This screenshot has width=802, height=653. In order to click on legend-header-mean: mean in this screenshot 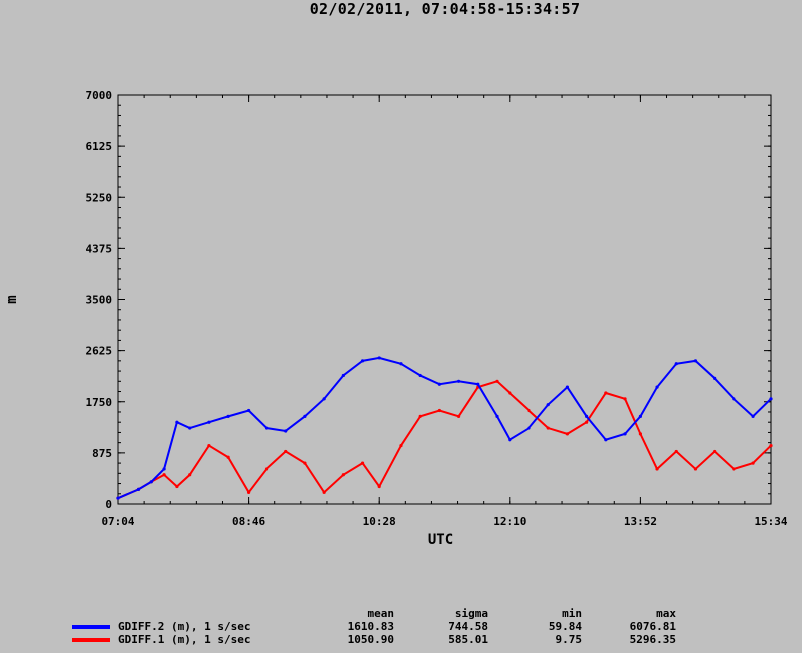, I will do `click(381, 613)`.